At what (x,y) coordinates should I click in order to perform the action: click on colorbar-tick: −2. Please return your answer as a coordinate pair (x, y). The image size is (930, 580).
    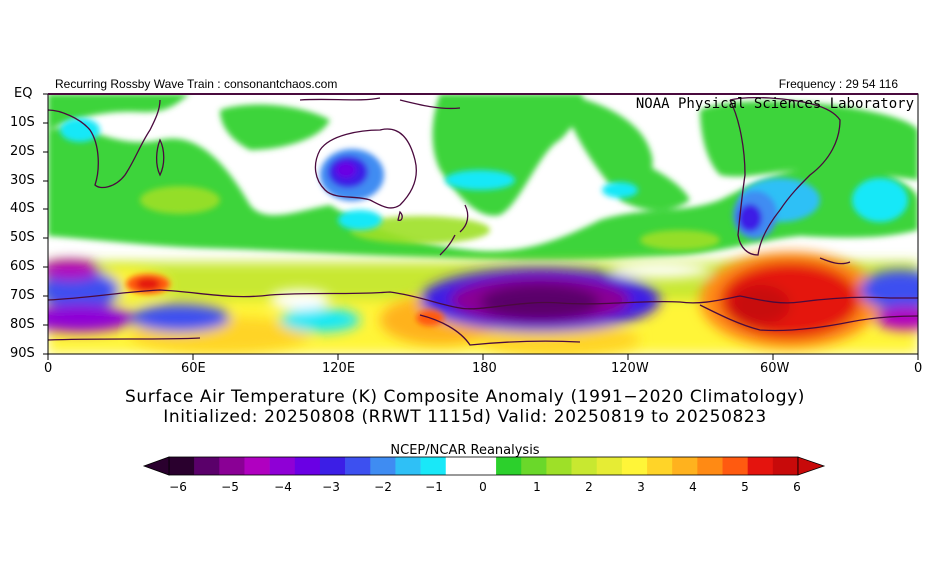
    Looking at the image, I should click on (383, 487).